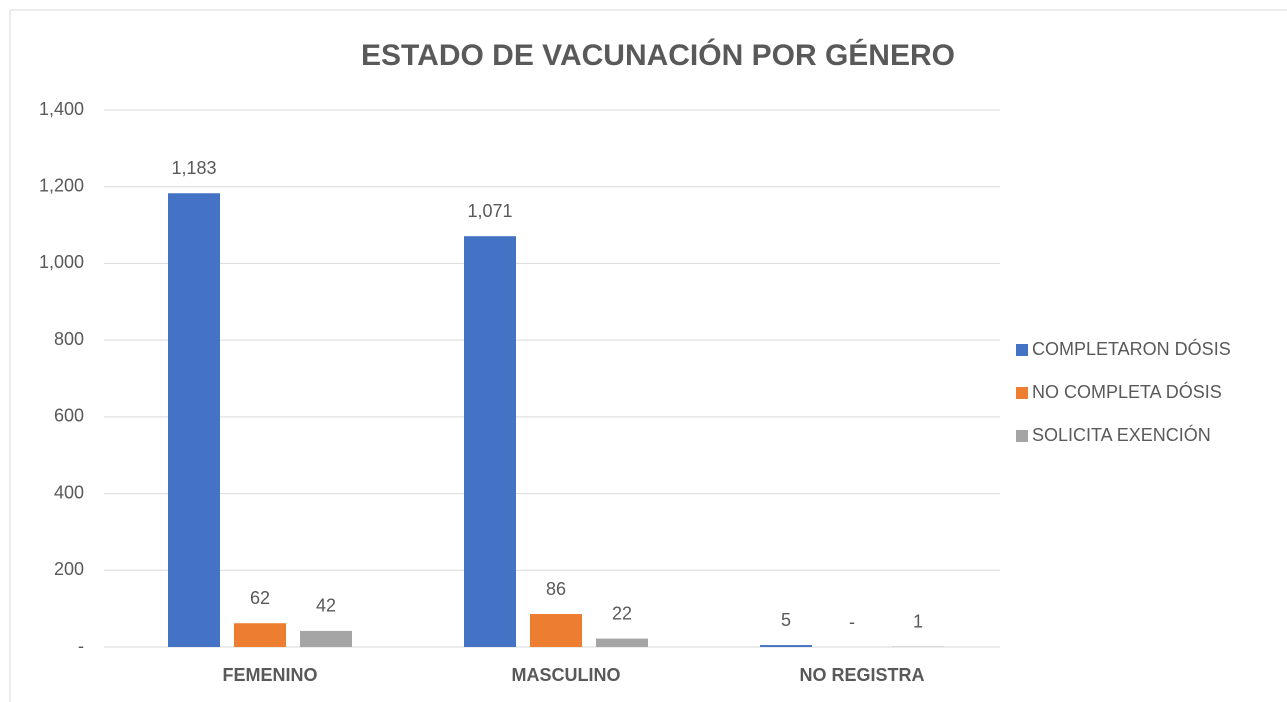  I want to click on data-label: -, so click(852, 622).